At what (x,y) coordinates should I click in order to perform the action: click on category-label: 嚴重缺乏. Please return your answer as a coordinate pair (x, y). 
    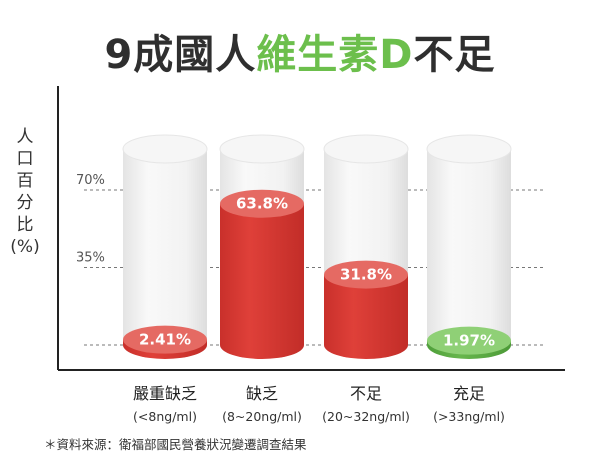
    Looking at the image, I should click on (165, 393).